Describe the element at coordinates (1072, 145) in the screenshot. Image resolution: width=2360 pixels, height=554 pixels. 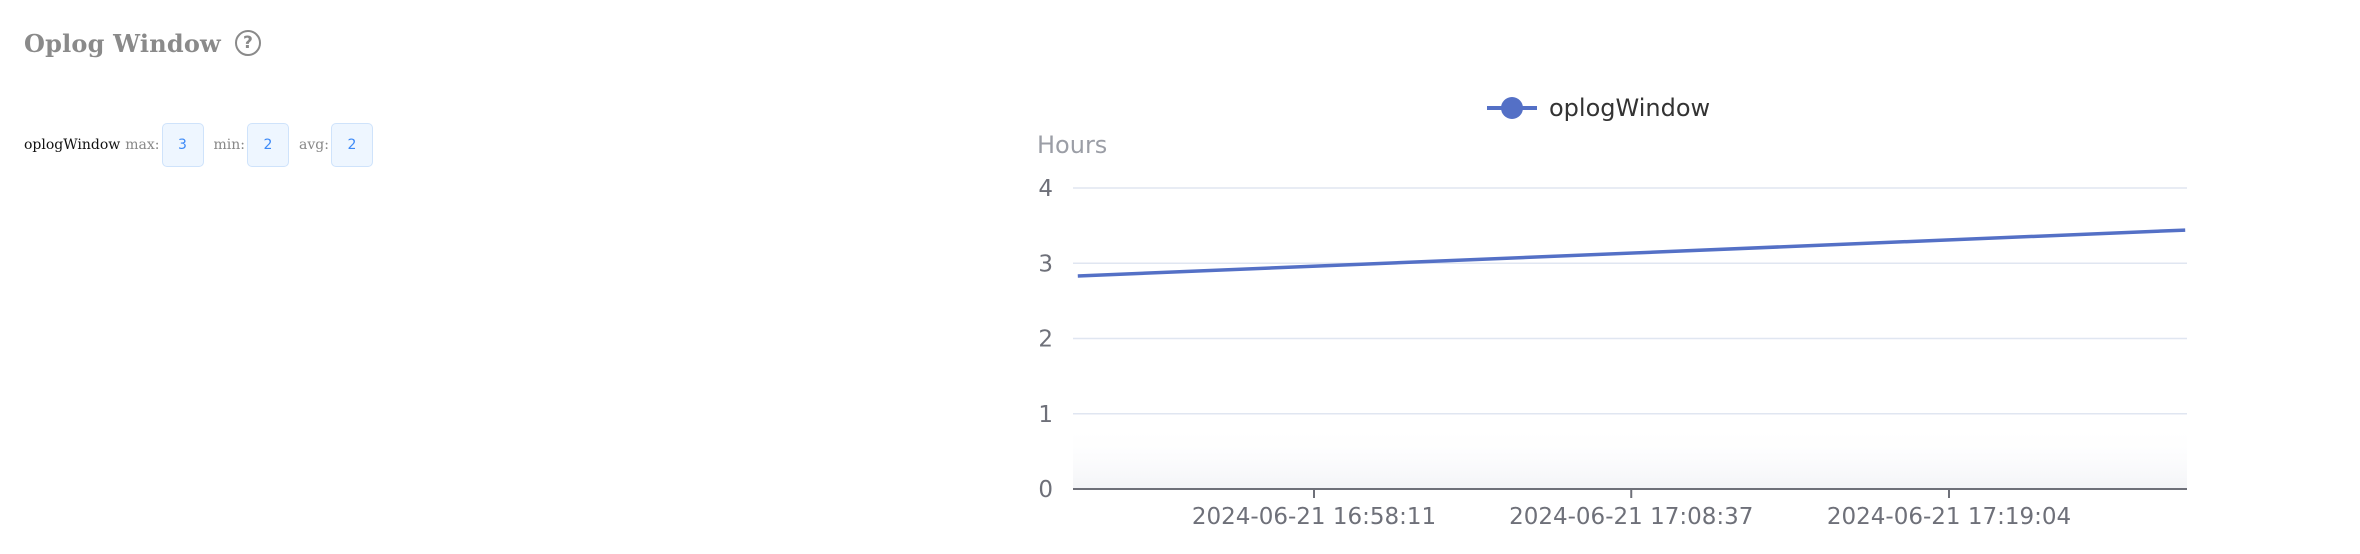
I see `y-axis-label: Hours` at that location.